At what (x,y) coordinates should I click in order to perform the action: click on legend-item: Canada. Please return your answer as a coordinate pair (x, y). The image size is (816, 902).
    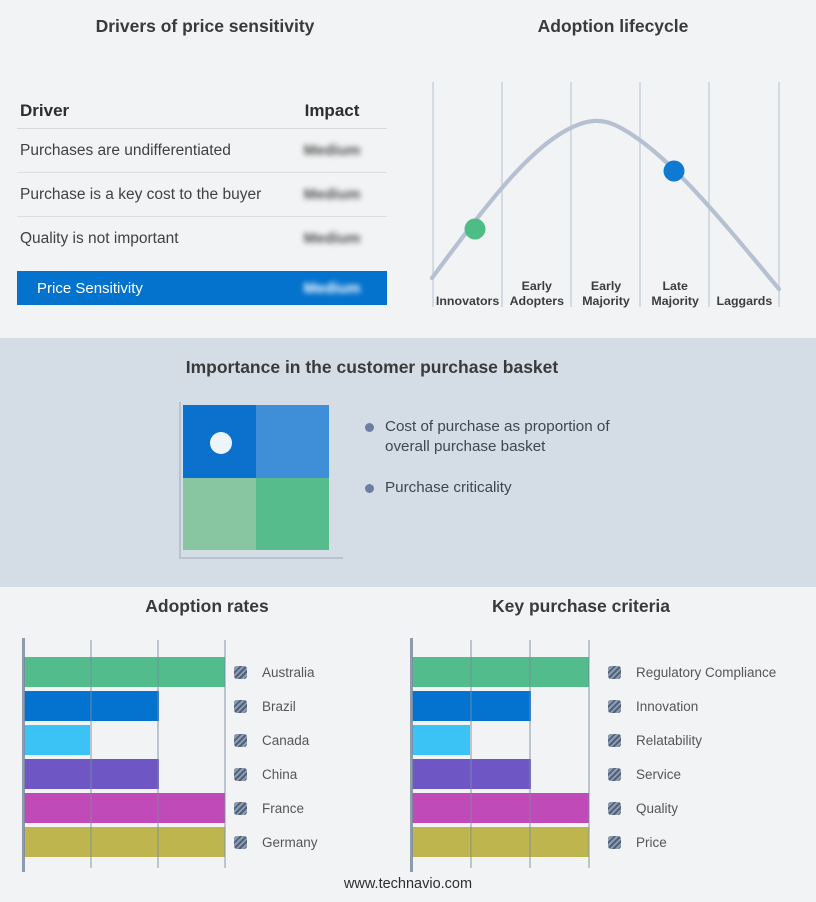
    Looking at the image, I should click on (271, 740).